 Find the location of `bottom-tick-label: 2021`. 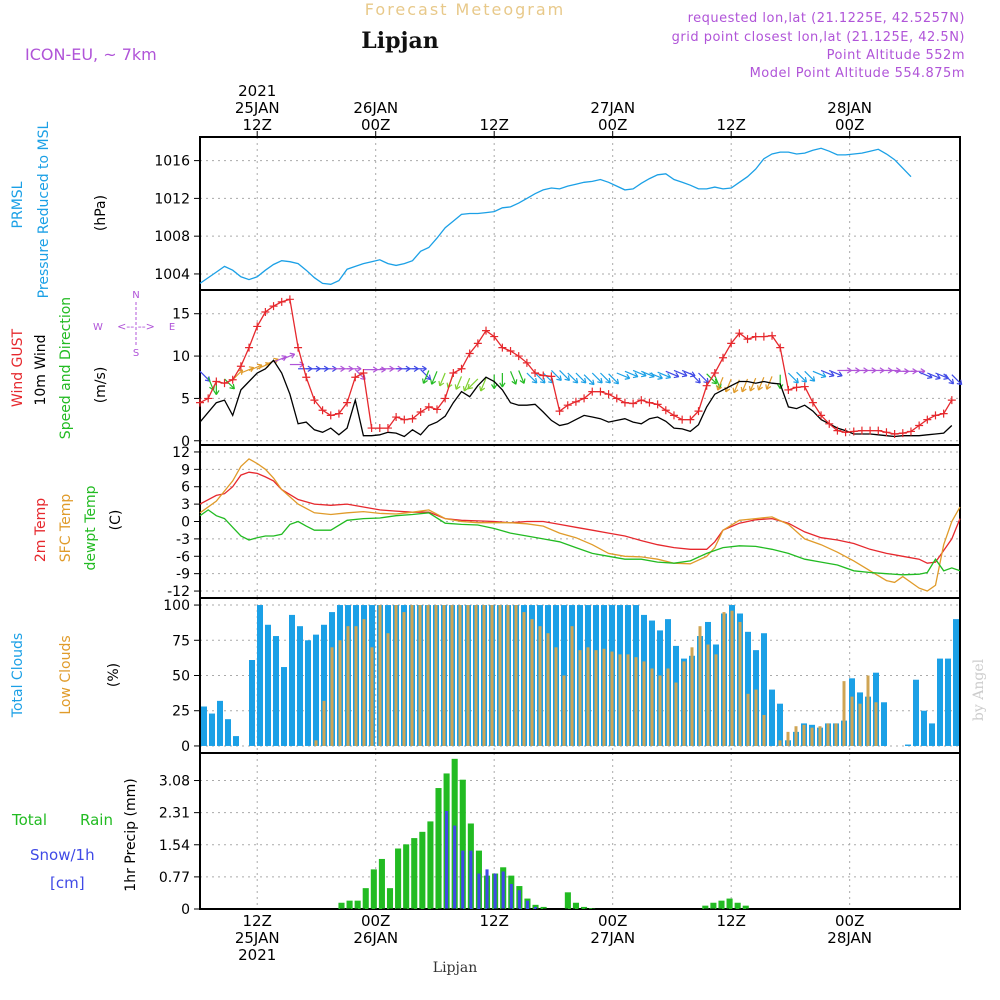

bottom-tick-label: 2021 is located at coordinates (257, 955).